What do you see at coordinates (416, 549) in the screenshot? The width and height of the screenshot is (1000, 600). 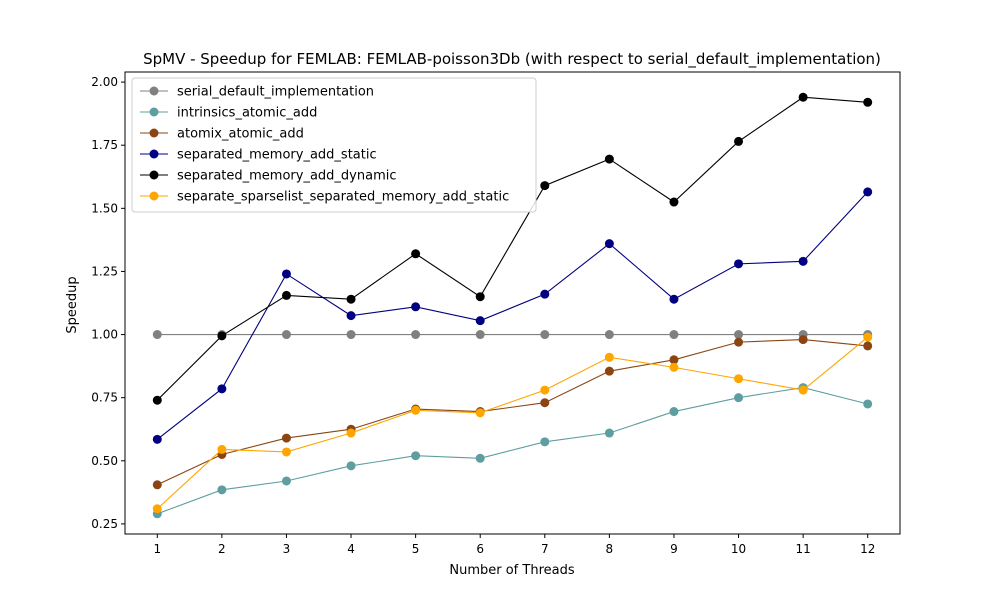 I see `x-tick-label: 5` at bounding box center [416, 549].